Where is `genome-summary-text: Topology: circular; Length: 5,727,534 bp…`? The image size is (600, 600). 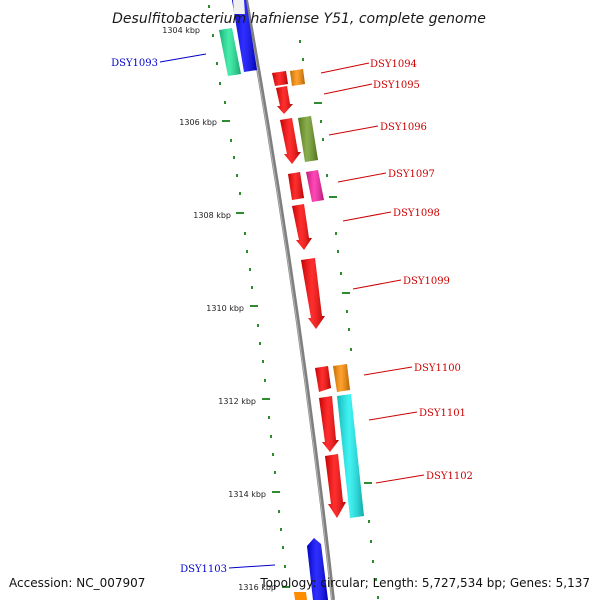 genome-summary-text: Topology: circular; Length: 5,727,534 bp… is located at coordinates (424, 583).